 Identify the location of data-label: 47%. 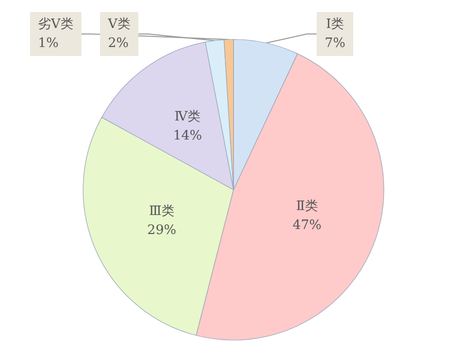
(307, 226).